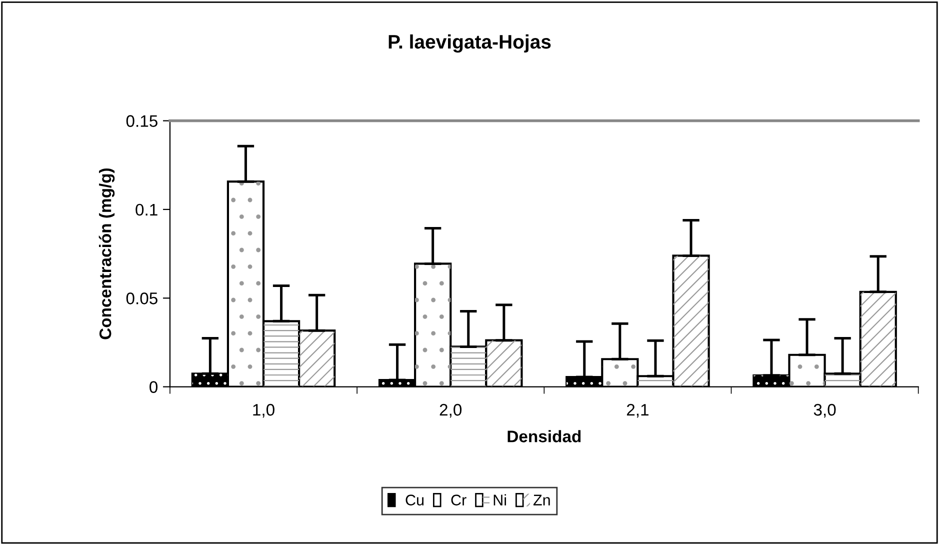  What do you see at coordinates (142, 298) in the screenshot?
I see `y-tick-label: 0.05` at bounding box center [142, 298].